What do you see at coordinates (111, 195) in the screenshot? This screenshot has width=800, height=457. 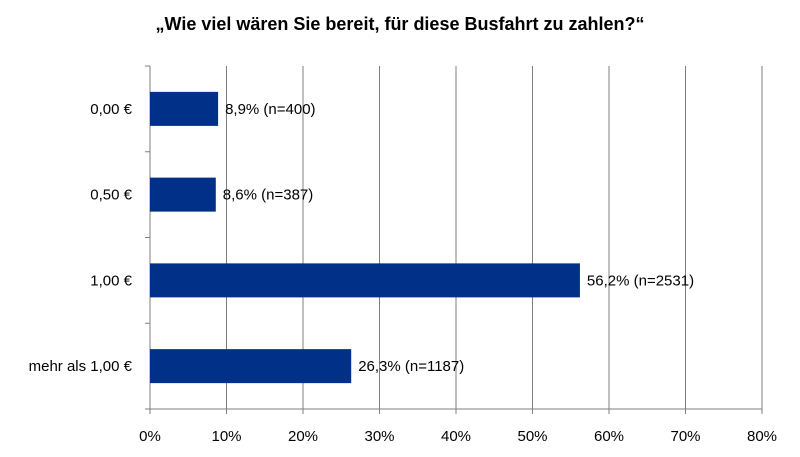 I see `category-label: 0,50 €` at bounding box center [111, 195].